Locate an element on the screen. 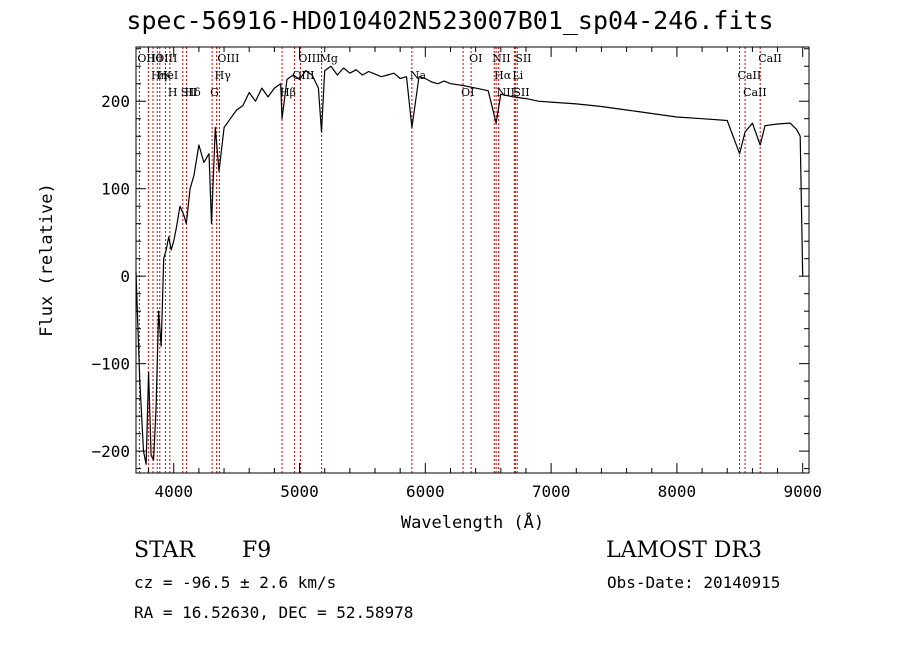  line-marker-label: Hη is located at coordinates (159, 75).